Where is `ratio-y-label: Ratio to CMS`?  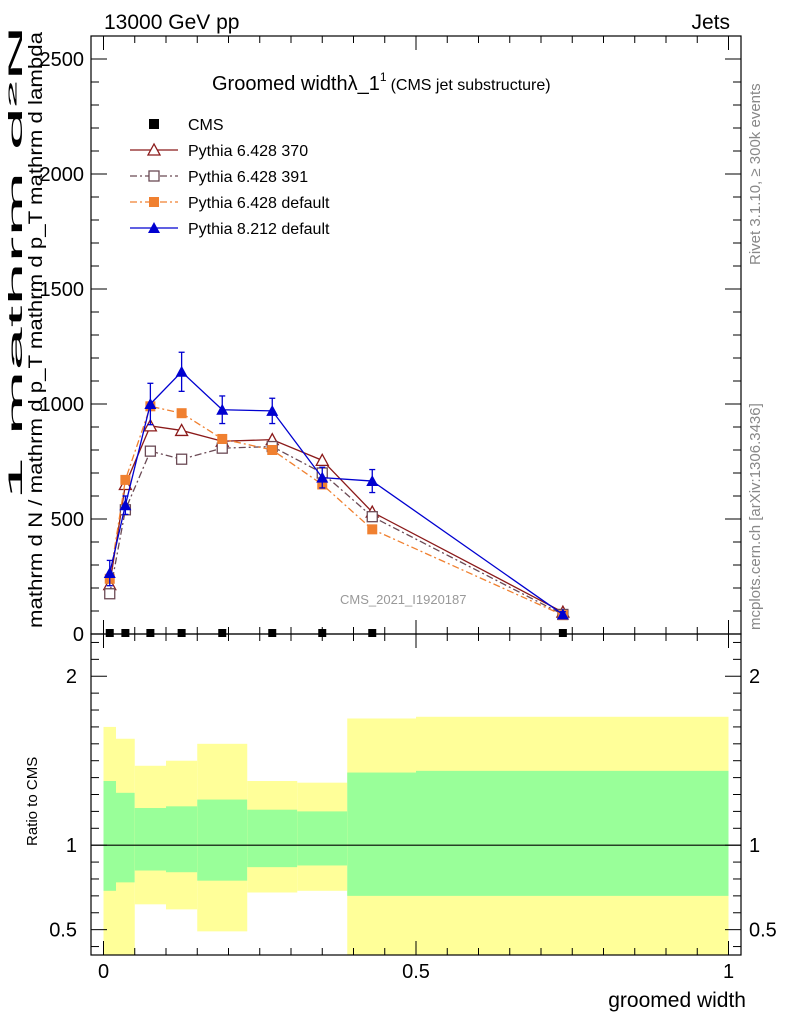 ratio-y-label: Ratio to CMS is located at coordinates (32, 801).